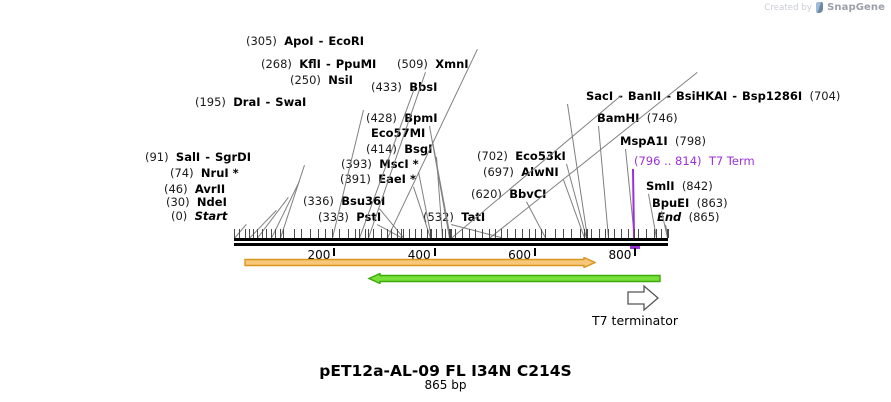  I want to click on site-label-drai-swai: (195) DraI - SwaI, so click(250, 102).